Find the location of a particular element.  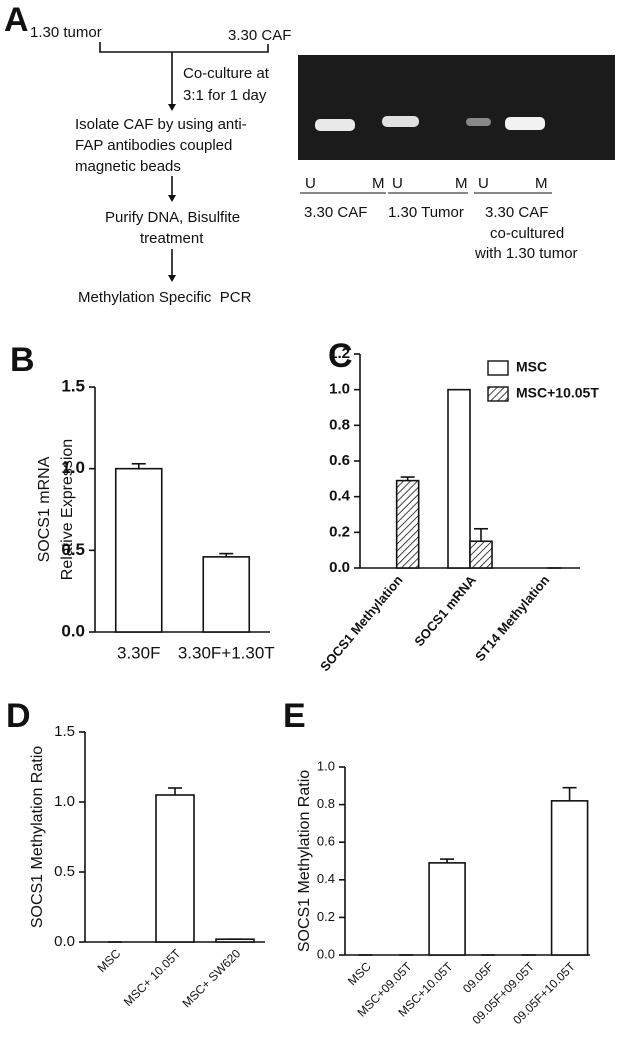

x-tick-label: ST14 Methylation is located at coordinates (512, 618).